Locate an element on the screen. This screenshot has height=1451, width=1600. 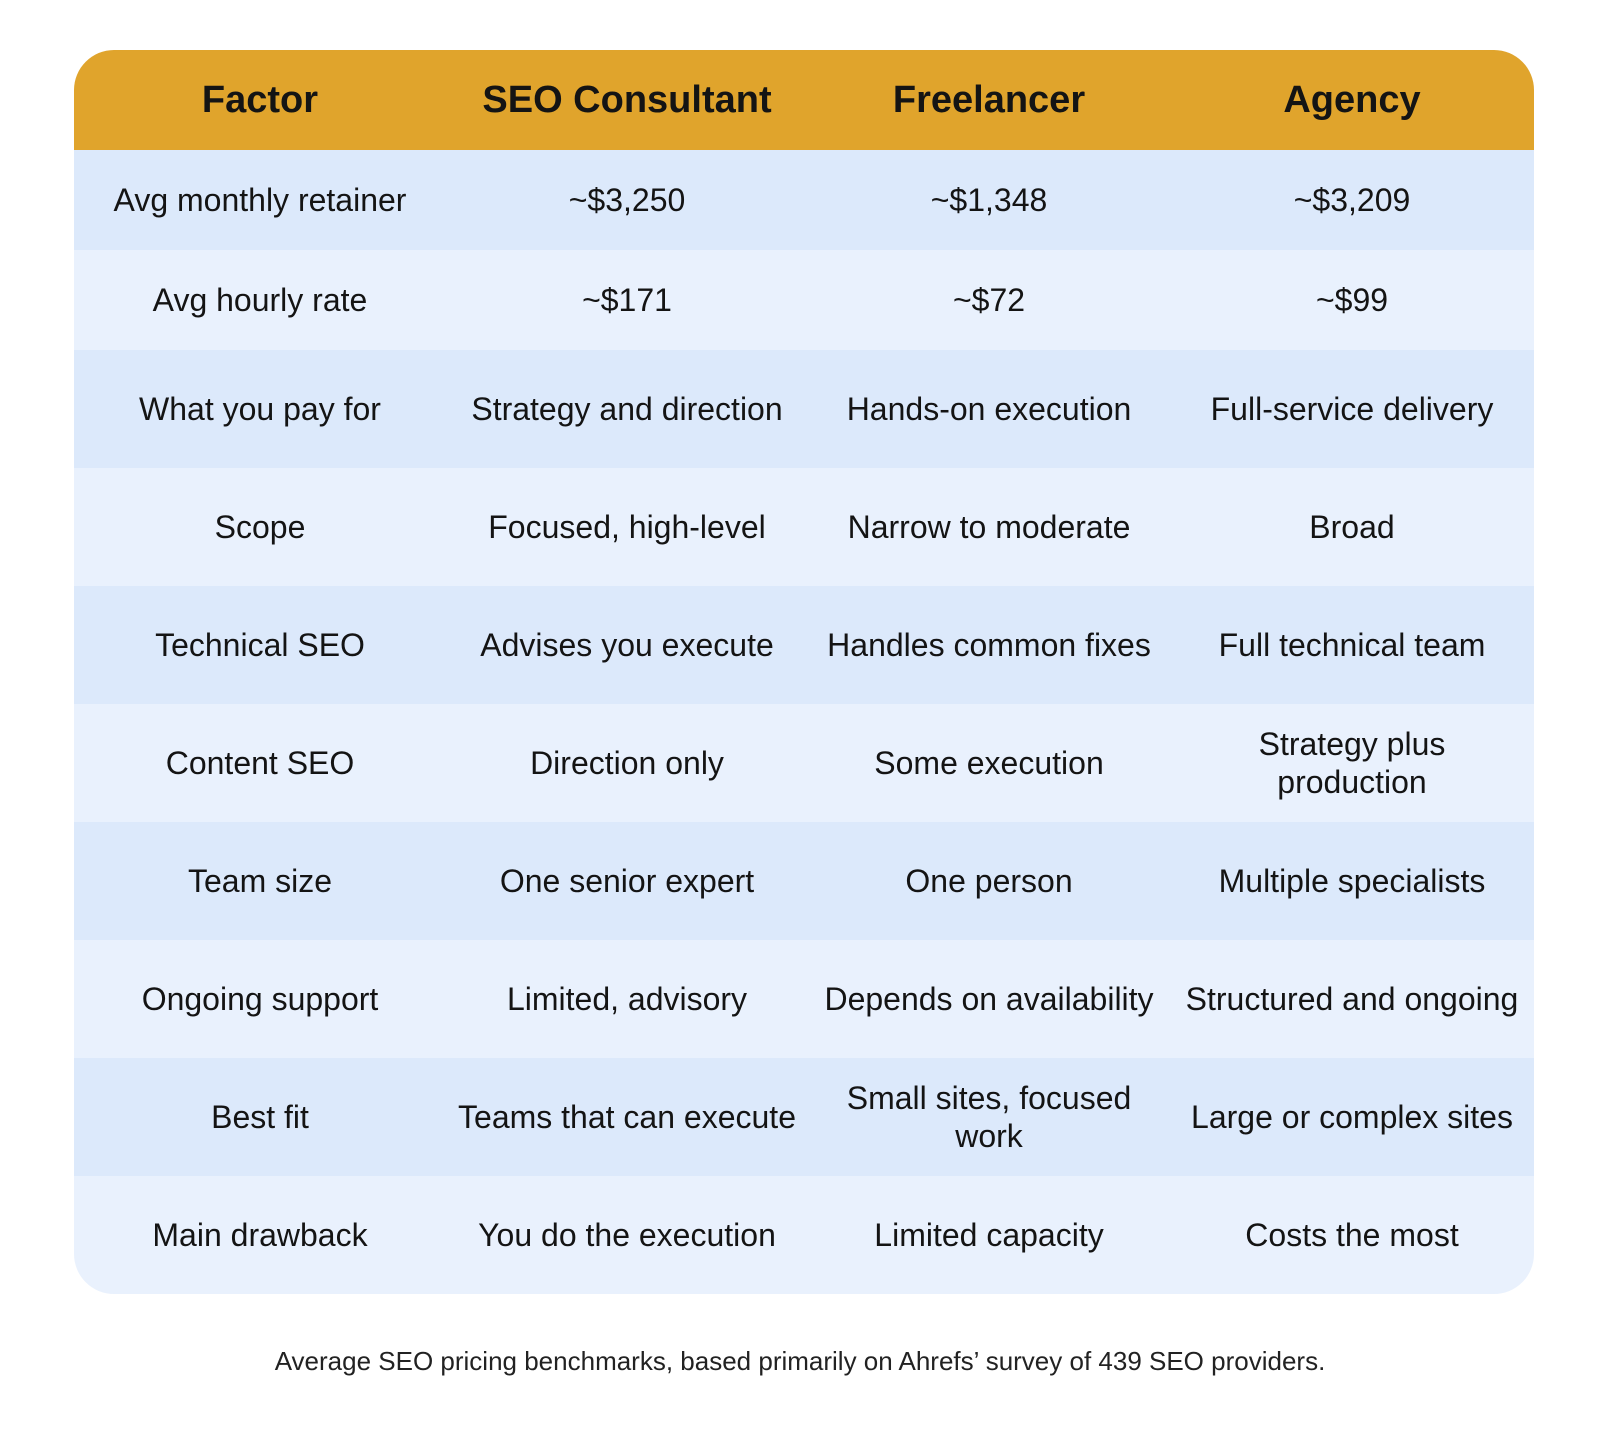
header-cell: Agency is located at coordinates (1352, 100).